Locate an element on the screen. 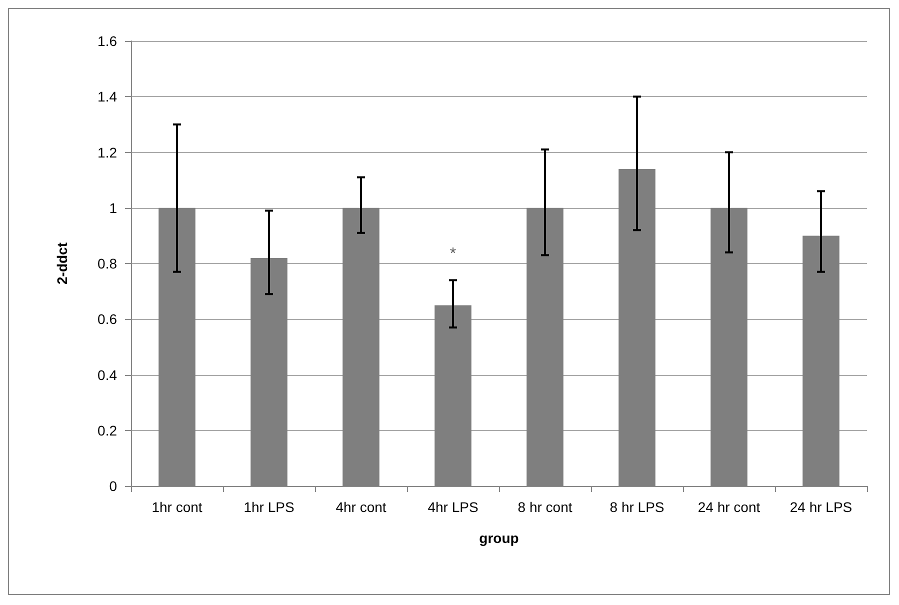 This screenshot has height=605, width=899. y-tick-label: 1 is located at coordinates (113, 208).